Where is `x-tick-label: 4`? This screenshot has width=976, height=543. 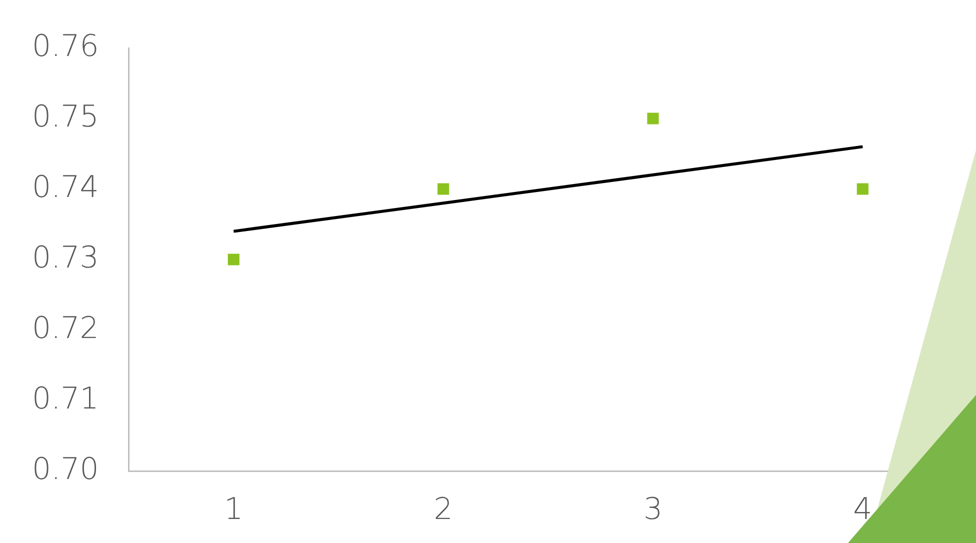
x-tick-label: 4 is located at coordinates (862, 509).